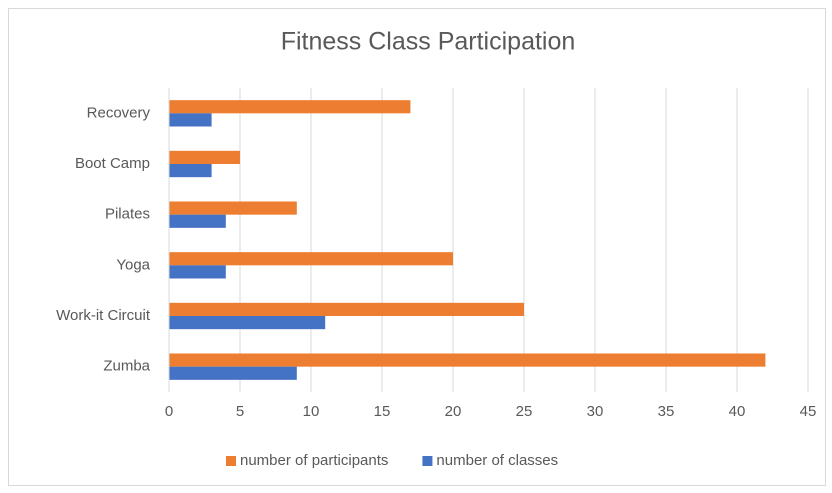 Image resolution: width=832 pixels, height=493 pixels. What do you see at coordinates (382, 411) in the screenshot?
I see `x-tick-label: 15` at bounding box center [382, 411].